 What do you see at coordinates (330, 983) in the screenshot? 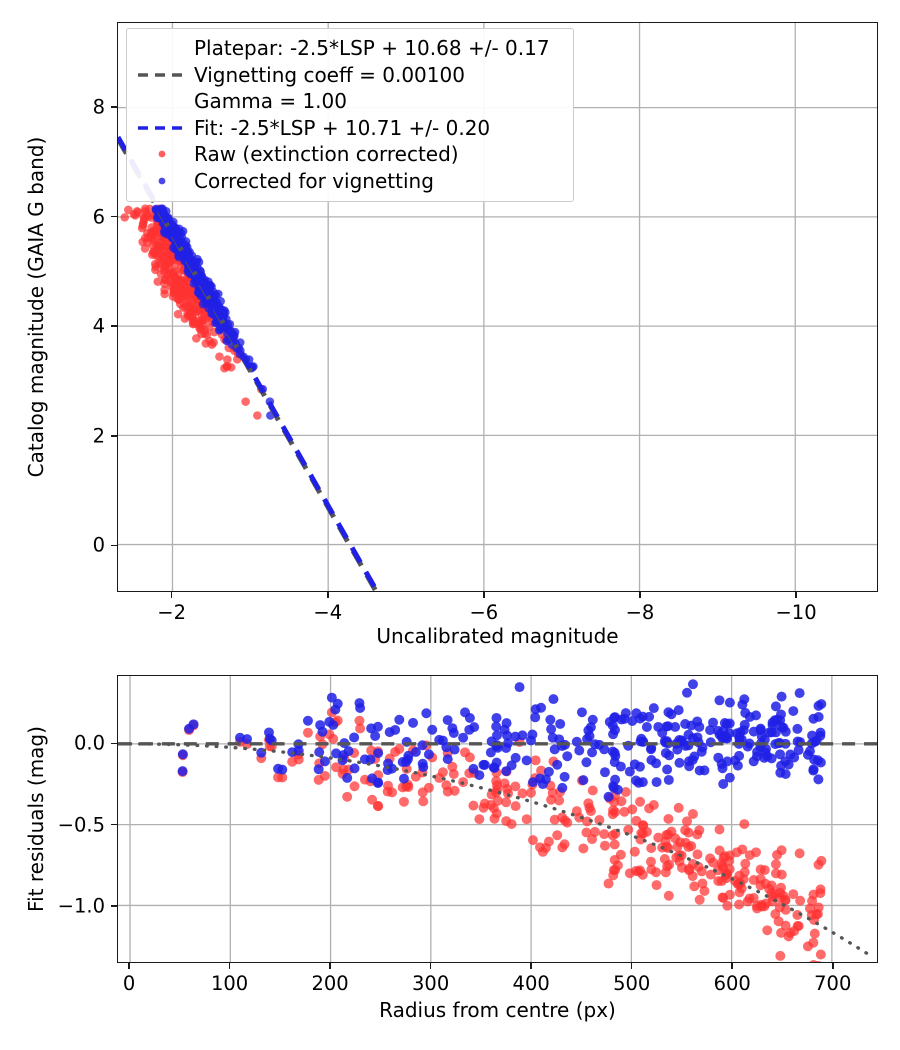
I see `ticks-bottom-xtick-label: 200` at bounding box center [330, 983].